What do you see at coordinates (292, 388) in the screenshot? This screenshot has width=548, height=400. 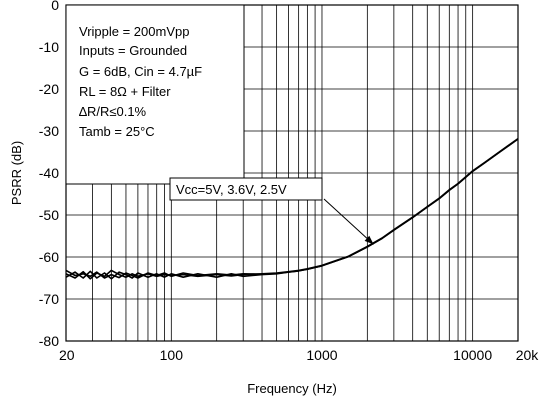 I see `x-axis-title: Frequency (Hz)` at bounding box center [292, 388].